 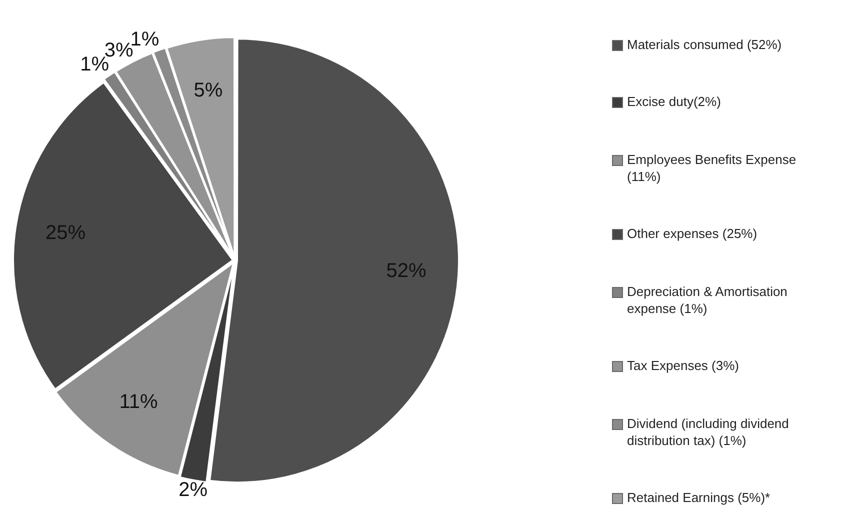 I want to click on legend-label: Employees Benefits Expense (11%), so click(x=712, y=167).